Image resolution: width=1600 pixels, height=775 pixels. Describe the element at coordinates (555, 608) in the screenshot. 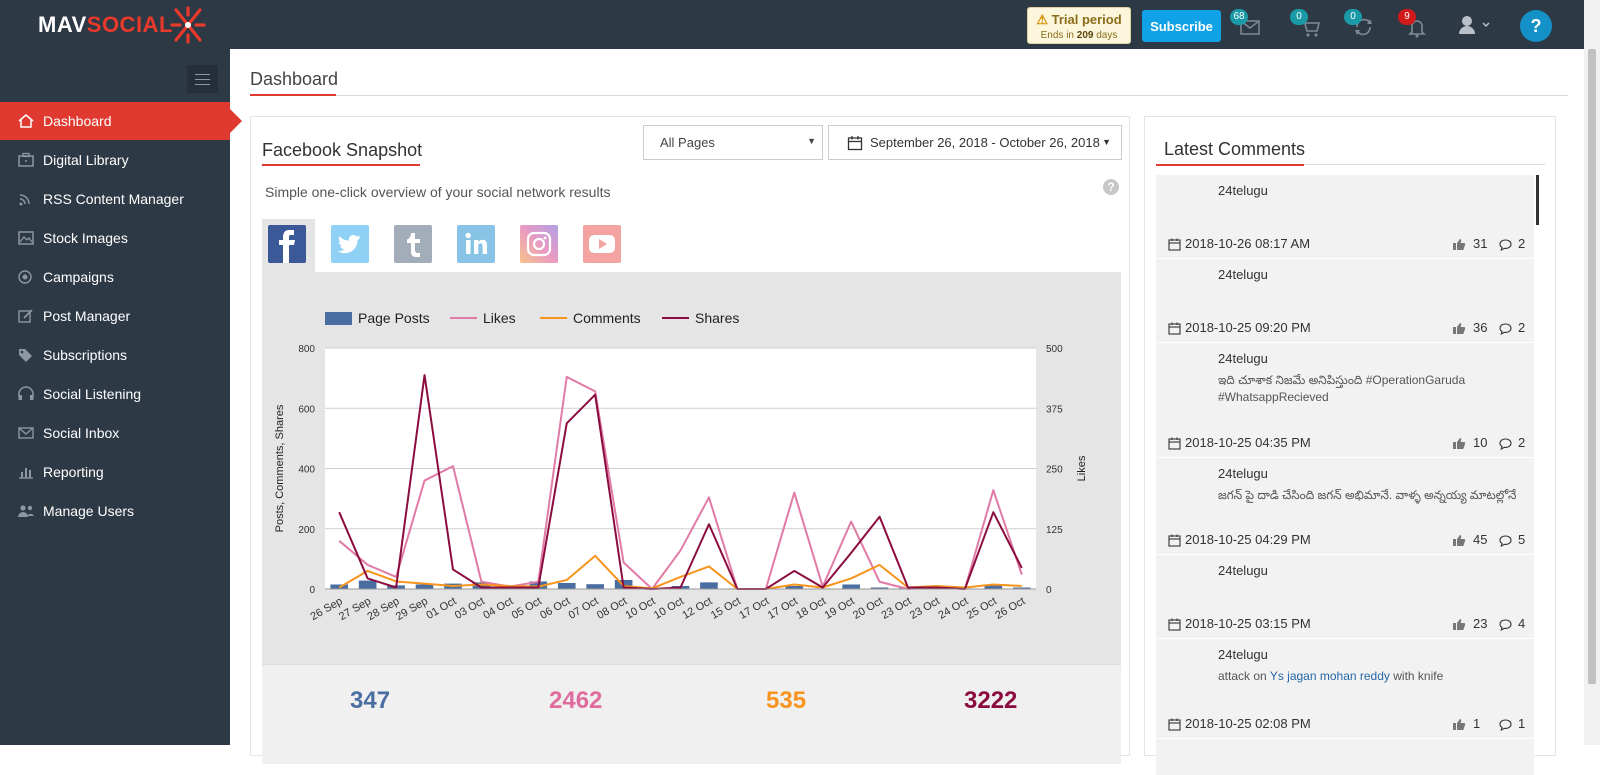

I see `x-tick-label: 06 Oct` at that location.